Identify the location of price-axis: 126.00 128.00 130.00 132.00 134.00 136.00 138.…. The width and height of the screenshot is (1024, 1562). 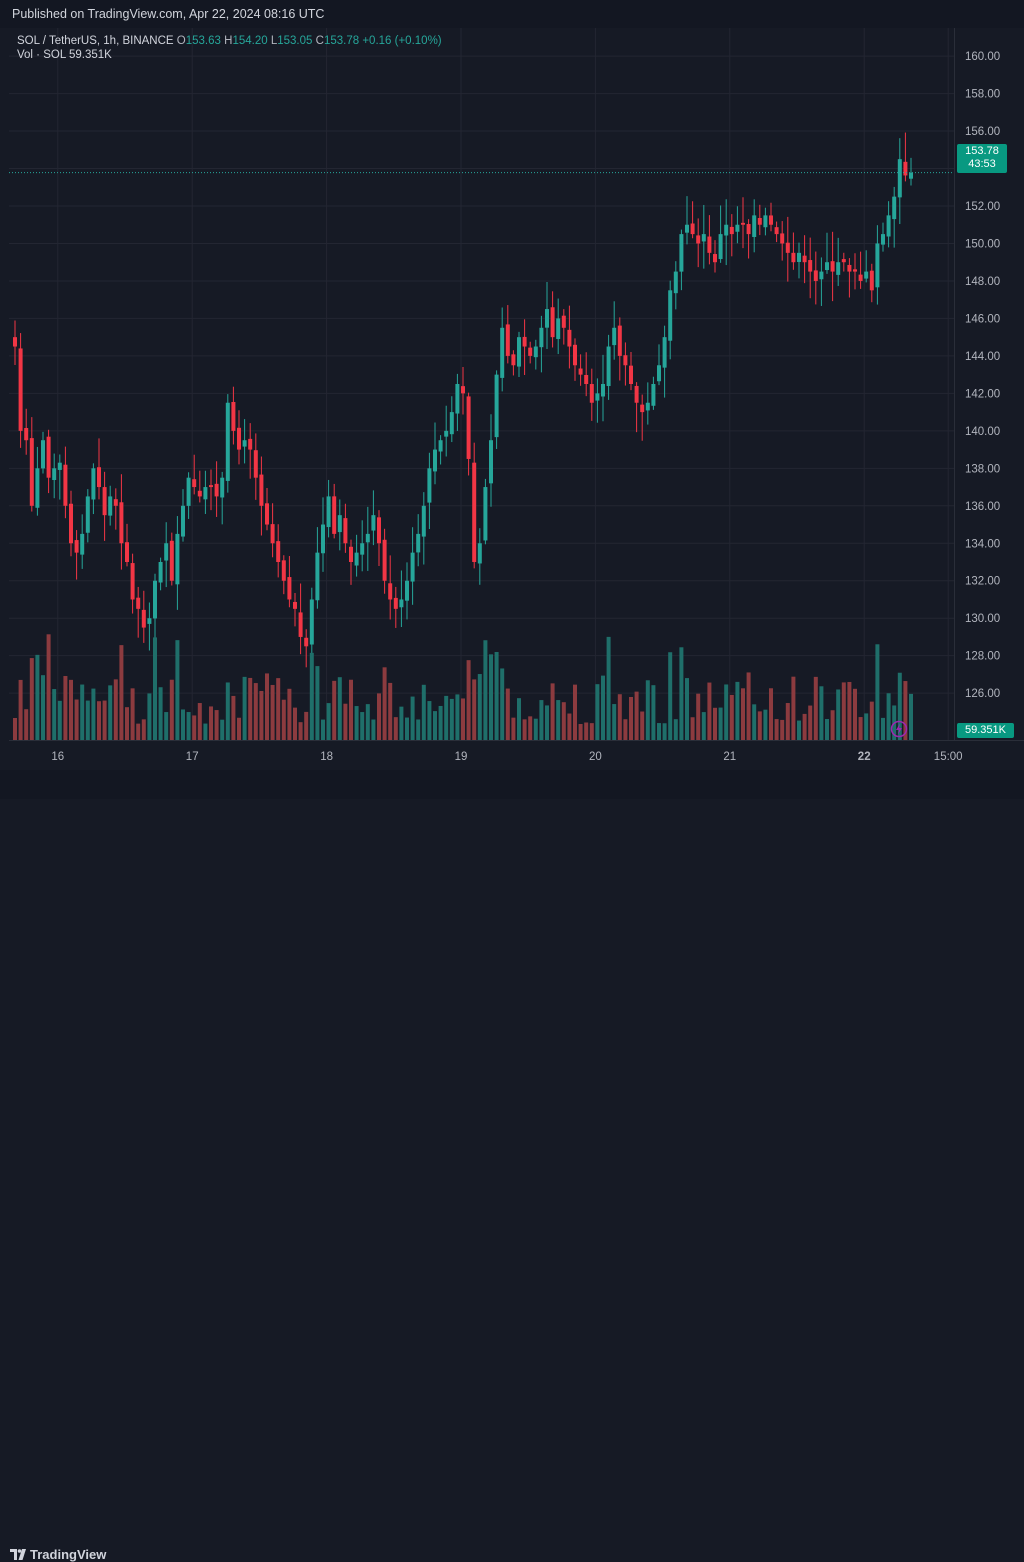
(989, 384).